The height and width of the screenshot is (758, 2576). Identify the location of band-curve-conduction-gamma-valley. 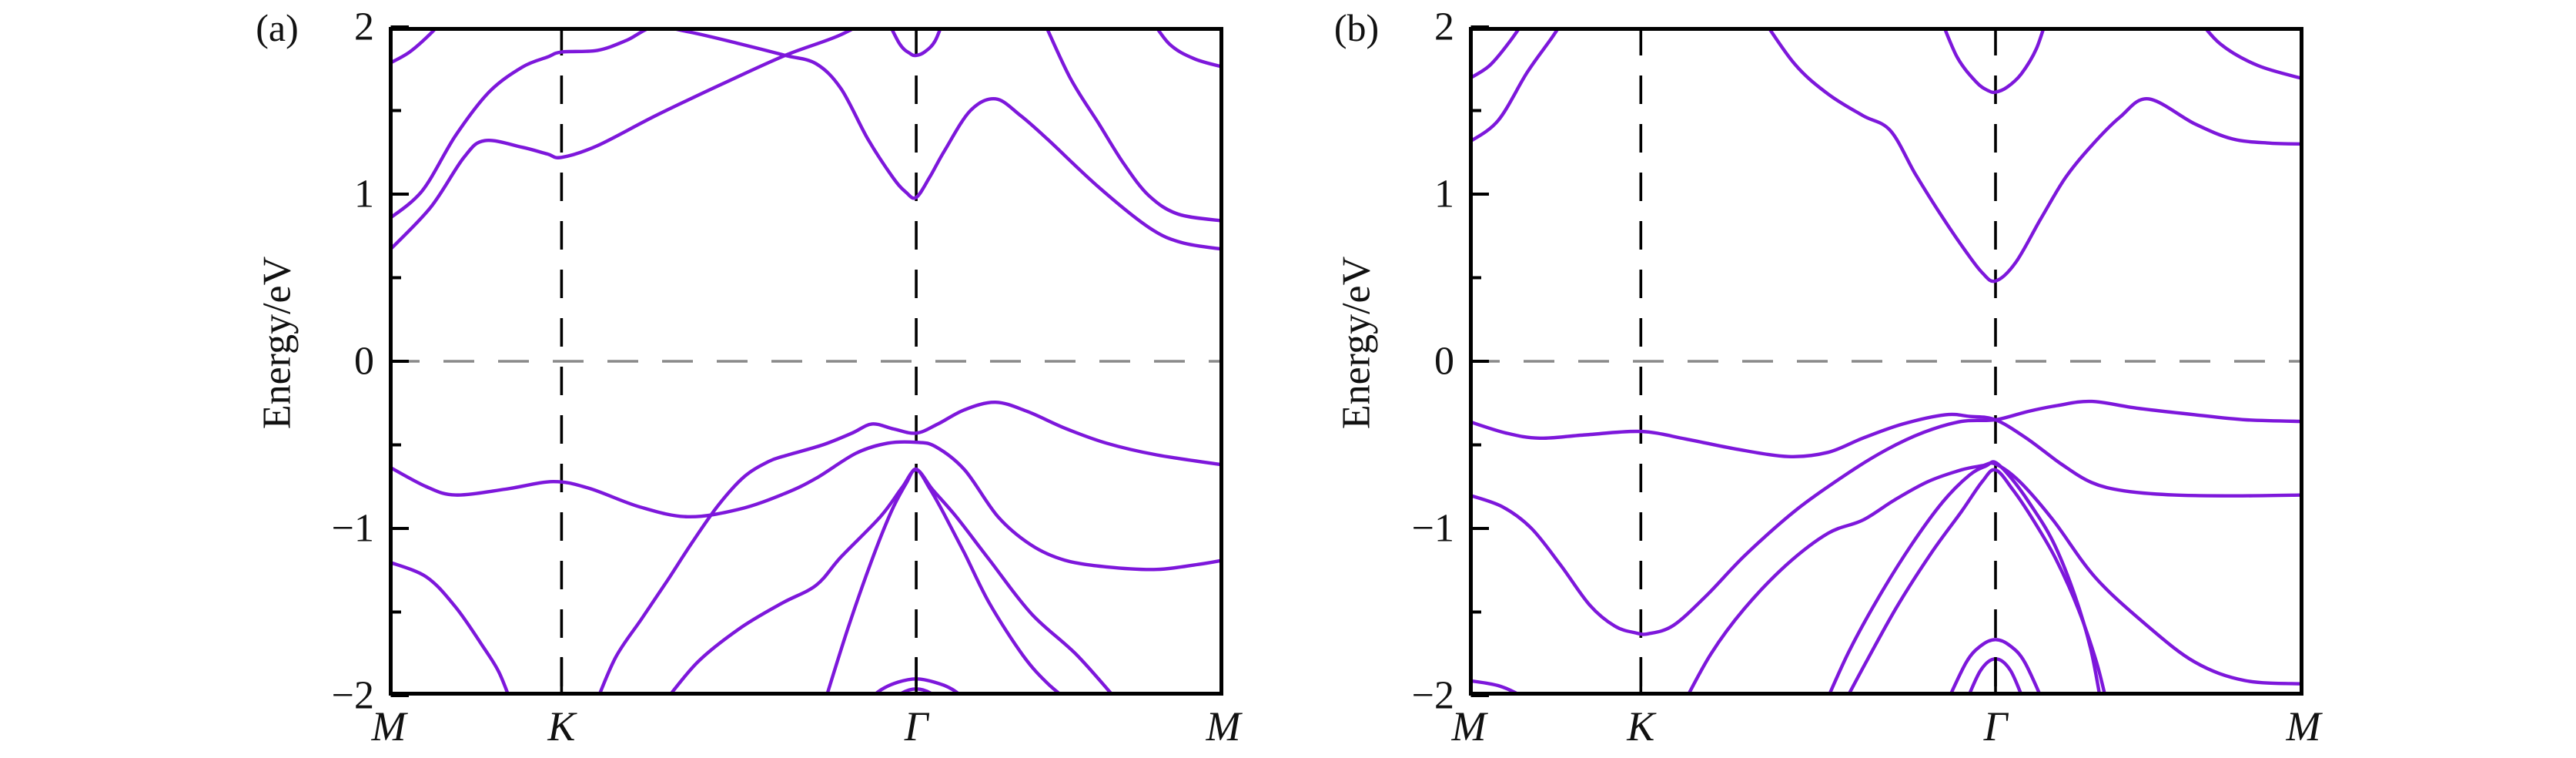
(1994, 61).